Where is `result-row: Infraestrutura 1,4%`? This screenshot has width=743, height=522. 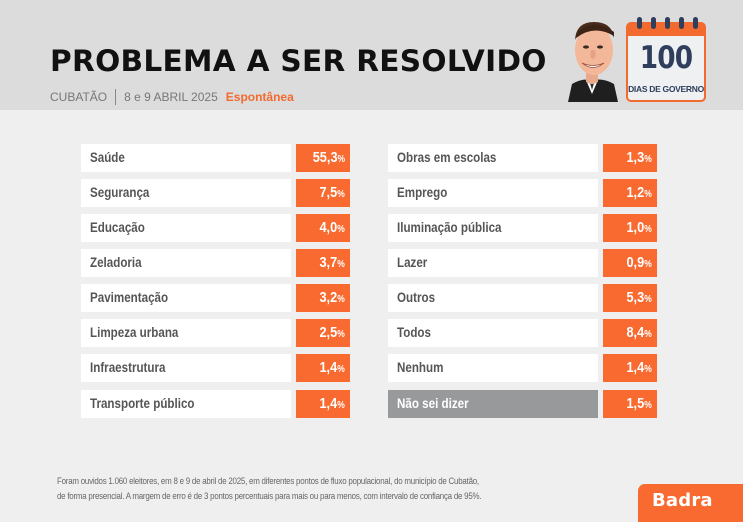 result-row: Infraestrutura 1,4% is located at coordinates (215, 368).